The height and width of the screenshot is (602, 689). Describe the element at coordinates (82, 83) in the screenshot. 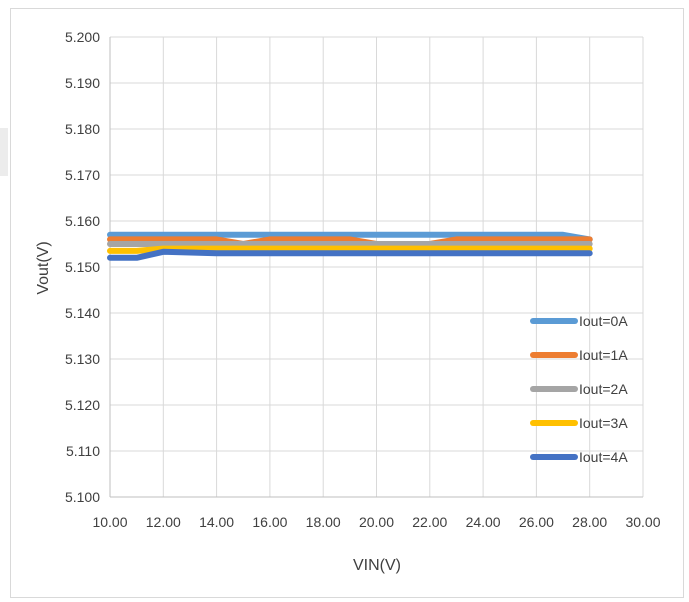

I see `y-tick-label: 5.190` at that location.